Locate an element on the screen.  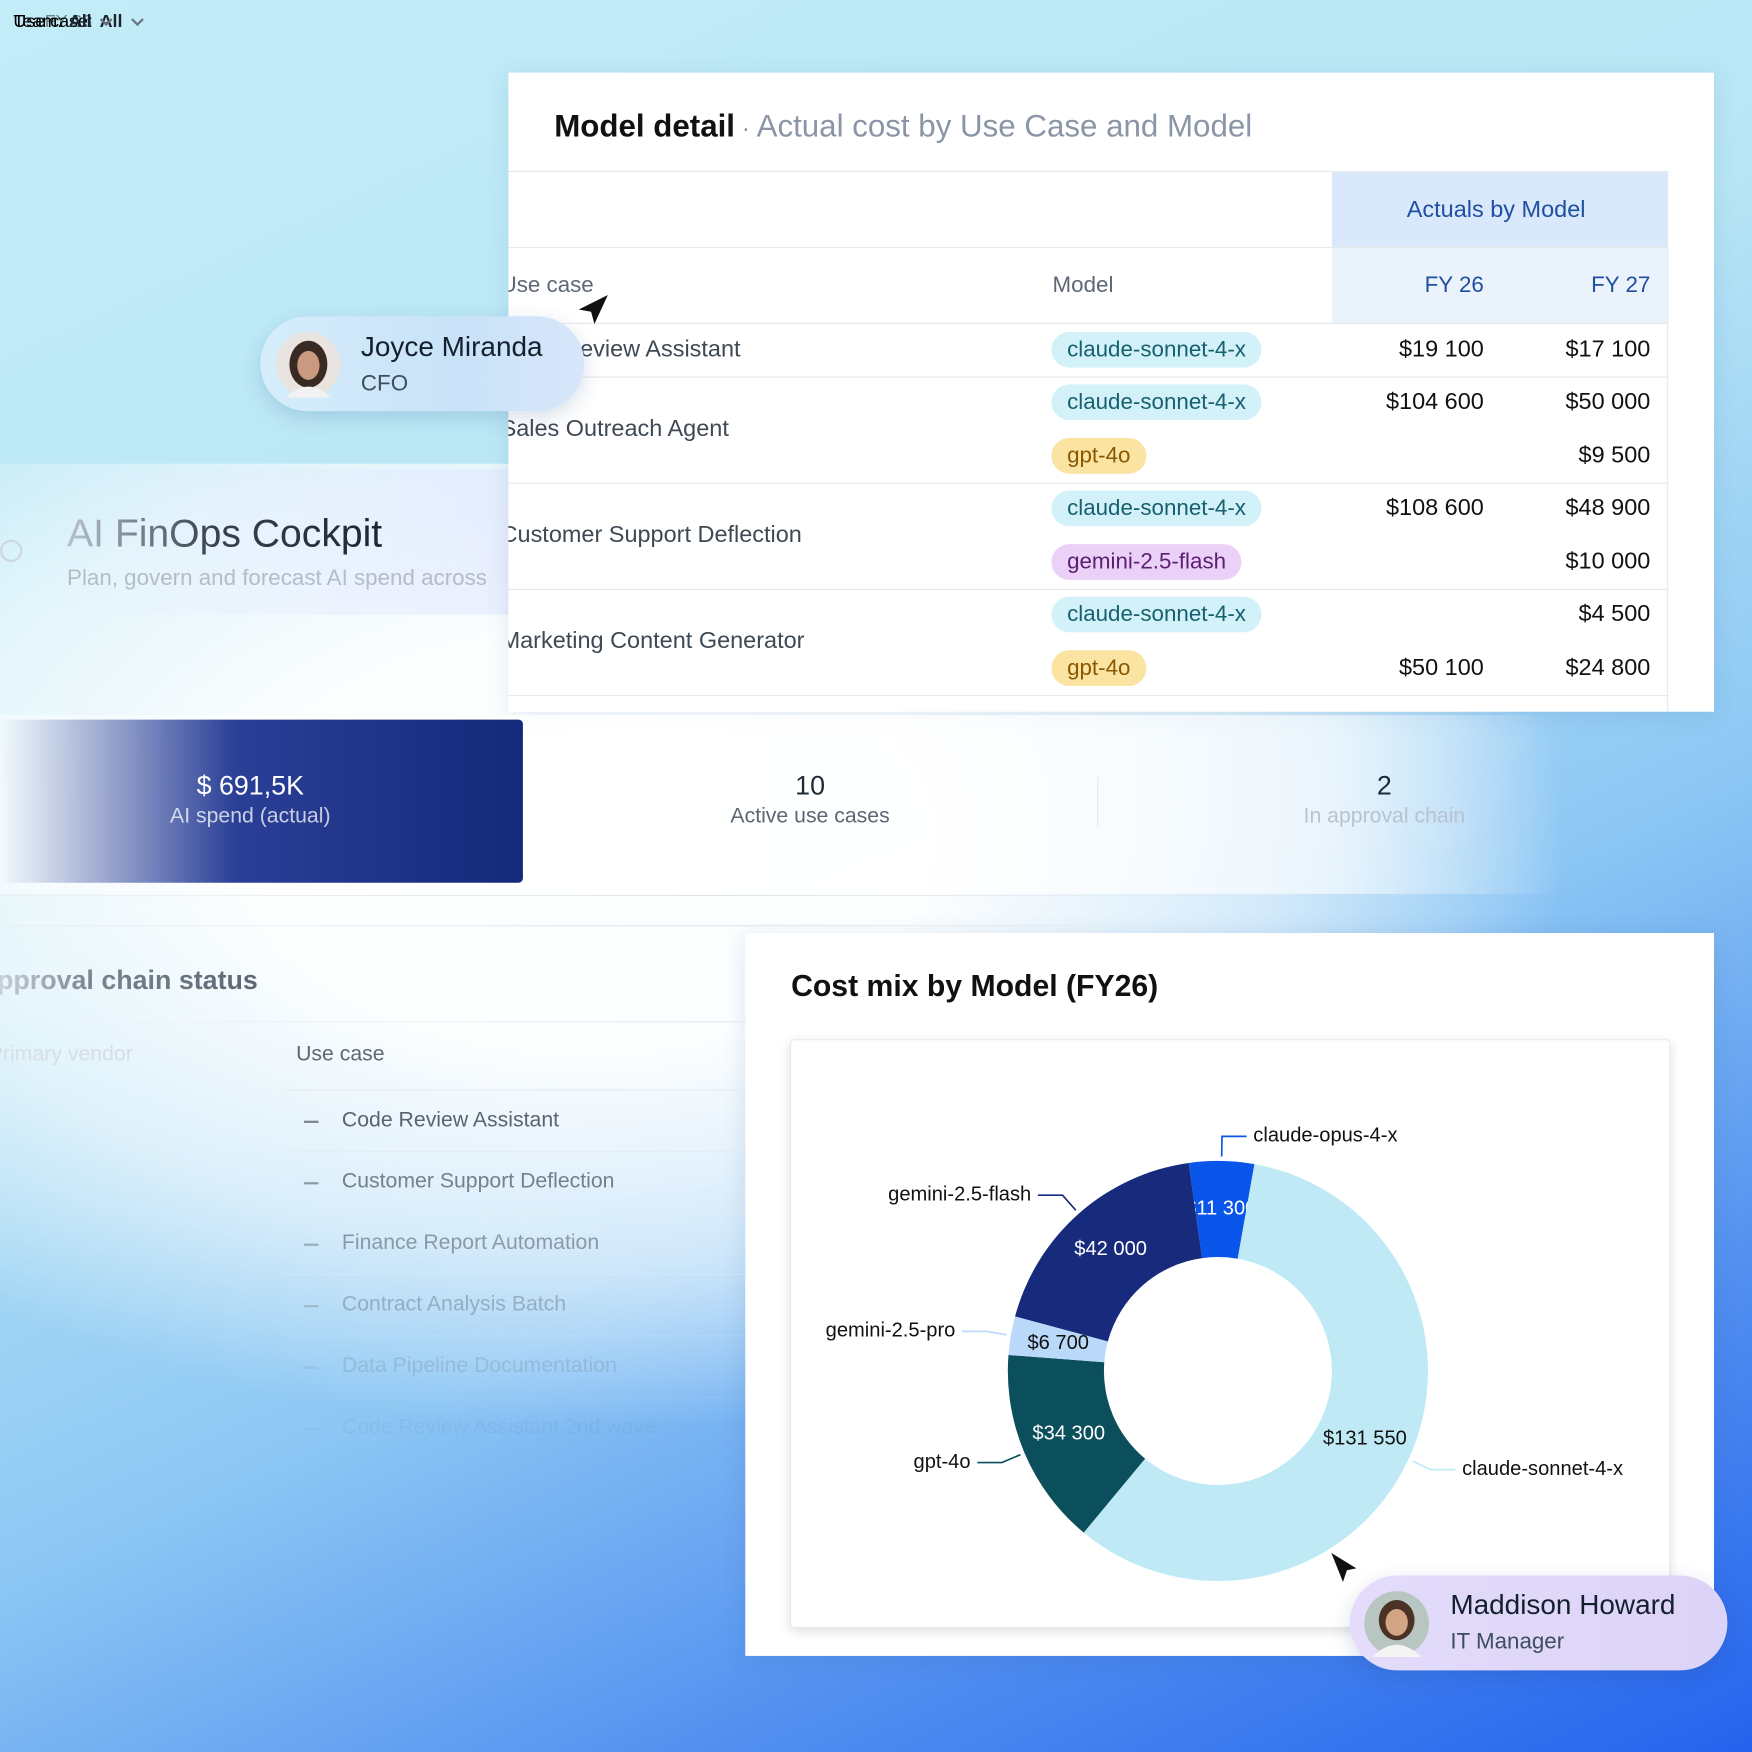
cell-value: $50 100 is located at coordinates (1441, 667).